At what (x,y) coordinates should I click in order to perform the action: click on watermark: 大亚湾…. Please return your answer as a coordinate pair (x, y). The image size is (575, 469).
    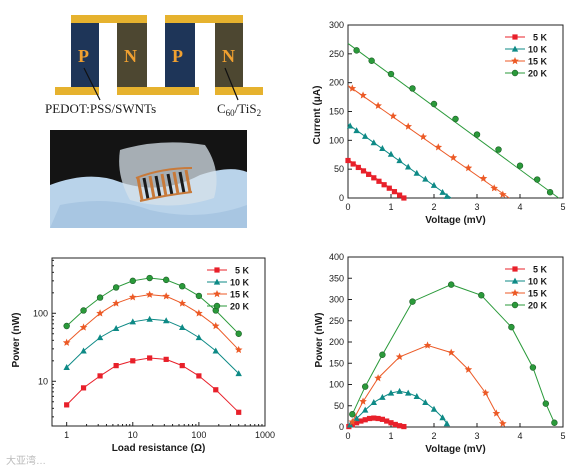
    Looking at the image, I should click on (26, 460).